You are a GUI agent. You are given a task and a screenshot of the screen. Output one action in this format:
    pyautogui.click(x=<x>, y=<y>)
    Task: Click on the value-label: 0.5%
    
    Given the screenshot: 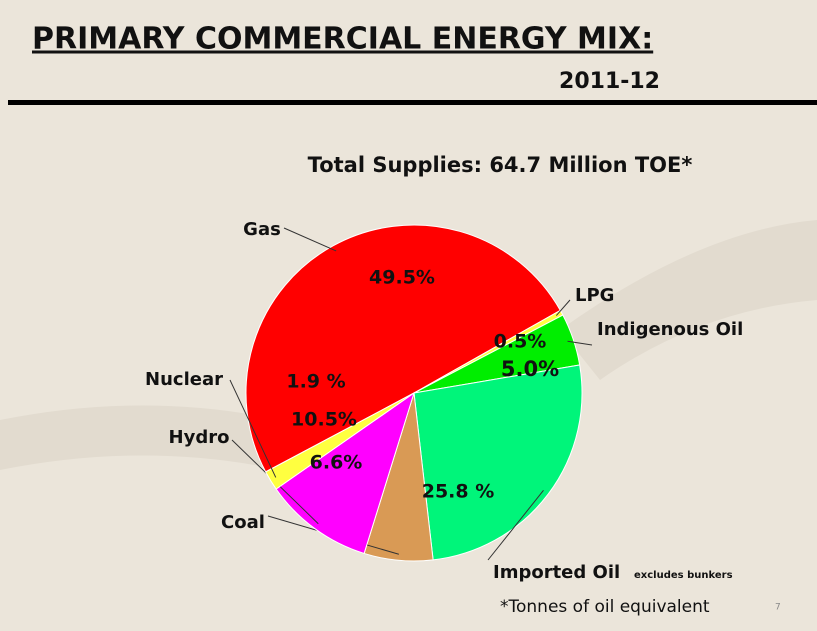 What is the action you would take?
    pyautogui.click(x=520, y=342)
    